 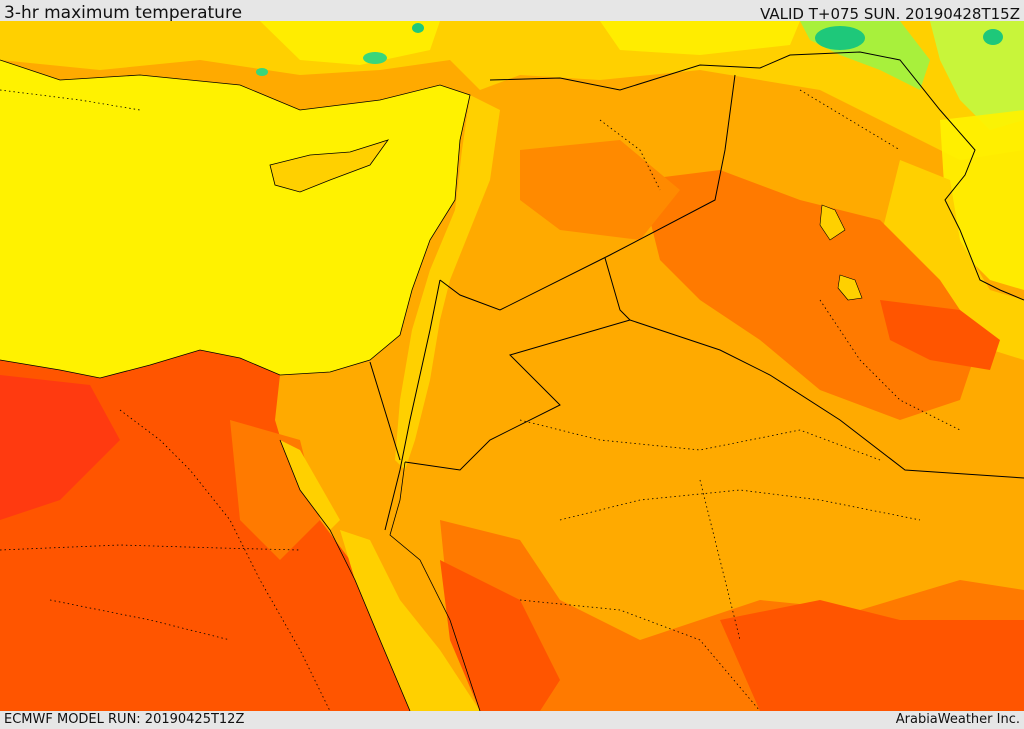 What do you see at coordinates (832, 222) in the screenshot?
I see `lake-tharthar` at bounding box center [832, 222].